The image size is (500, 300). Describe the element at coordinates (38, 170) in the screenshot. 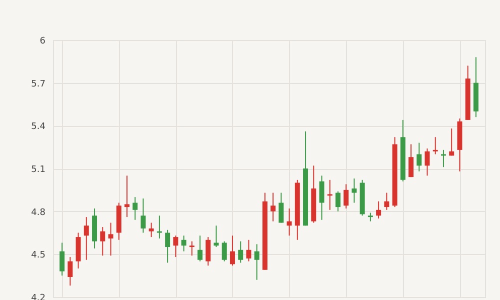

I see `y-tick-label: 5.1` at that location.